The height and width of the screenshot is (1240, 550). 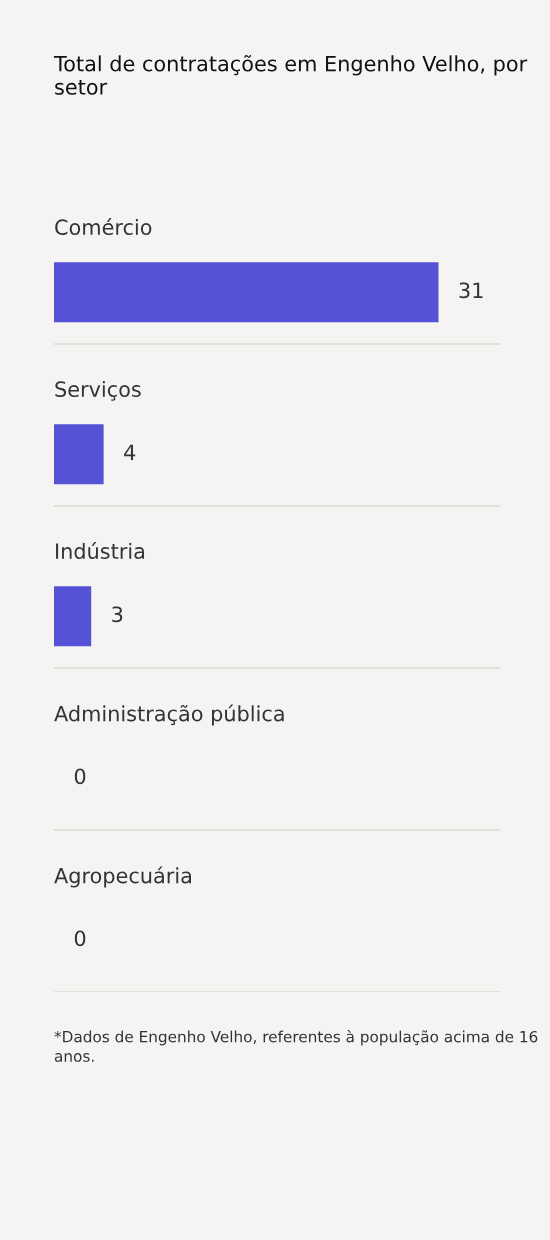 What do you see at coordinates (103, 227) in the screenshot?
I see `y-tick-label: Comércio` at bounding box center [103, 227].